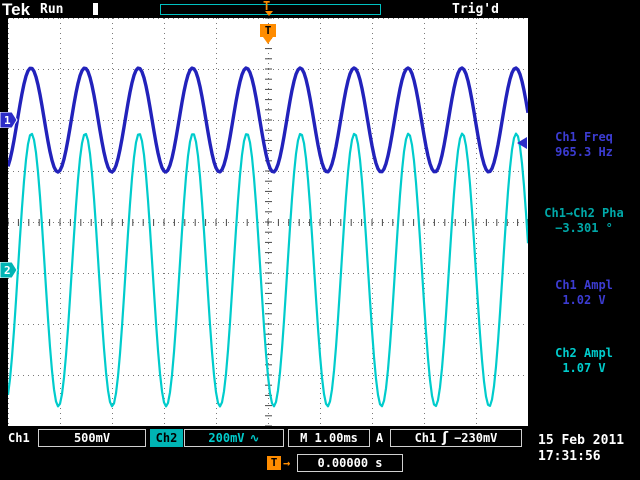  I want to click on rising-edge-icon: ʃ, so click(445, 438).